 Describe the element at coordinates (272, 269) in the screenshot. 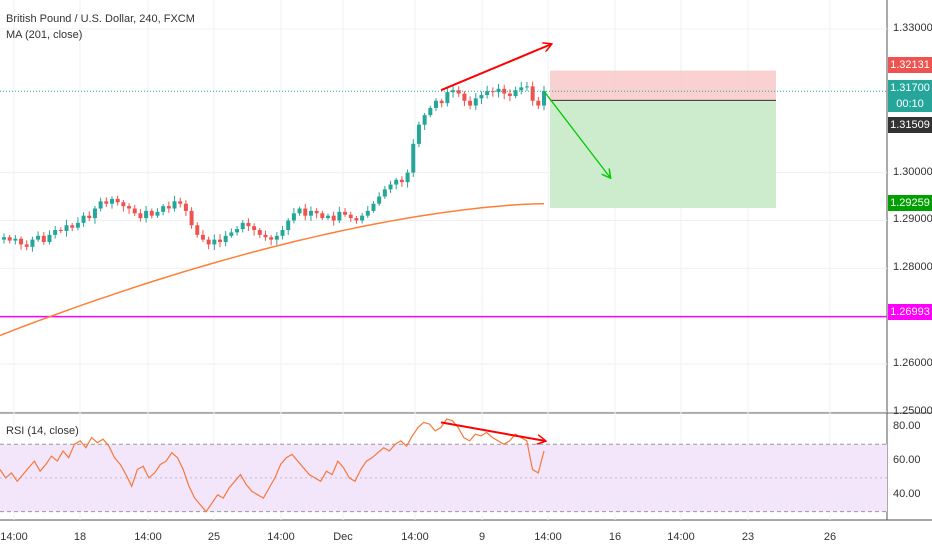

I see `moving-average` at that location.